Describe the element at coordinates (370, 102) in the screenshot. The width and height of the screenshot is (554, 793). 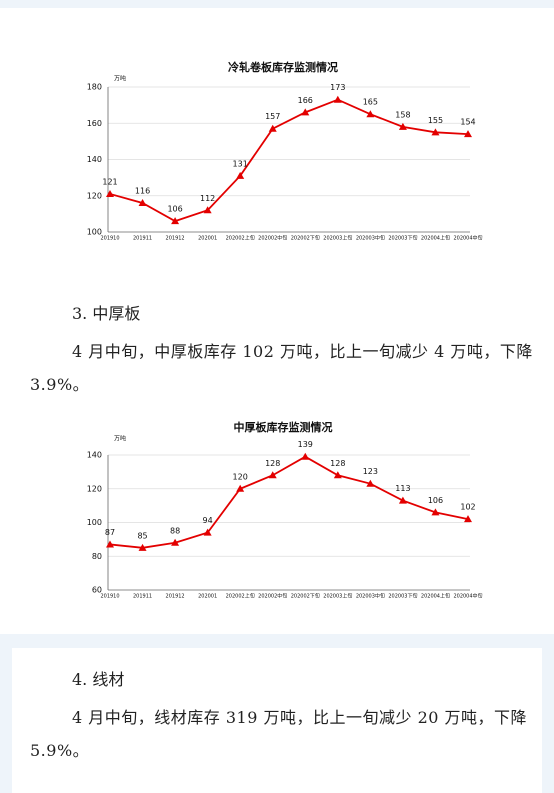
I see `data-label: 165` at that location.